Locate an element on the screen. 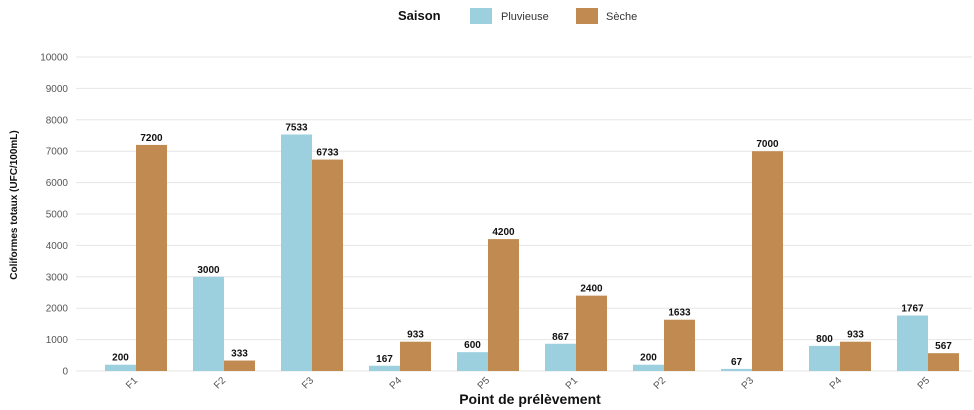  y-tick-label: 1000 is located at coordinates (57, 340).